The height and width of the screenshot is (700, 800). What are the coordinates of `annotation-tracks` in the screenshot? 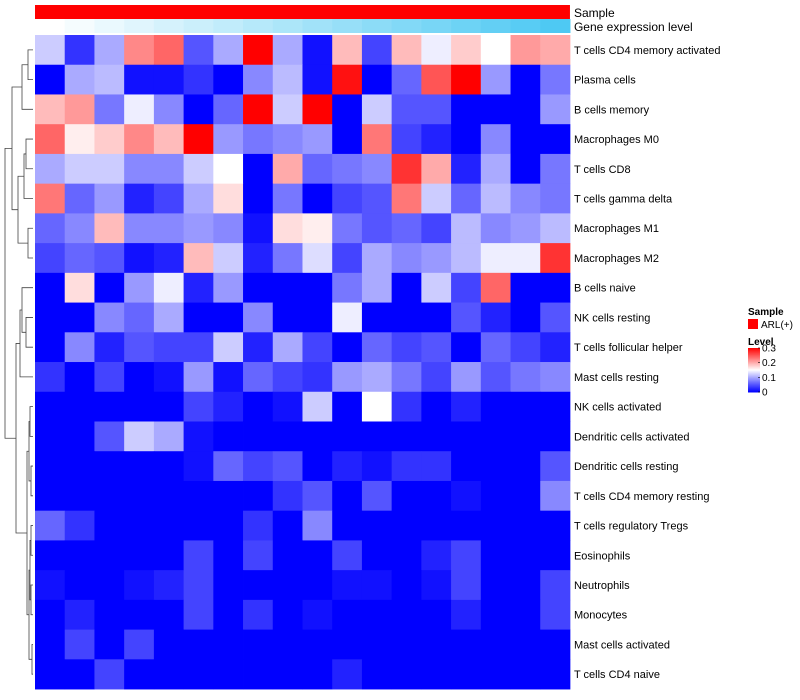 It's located at (303, 19).